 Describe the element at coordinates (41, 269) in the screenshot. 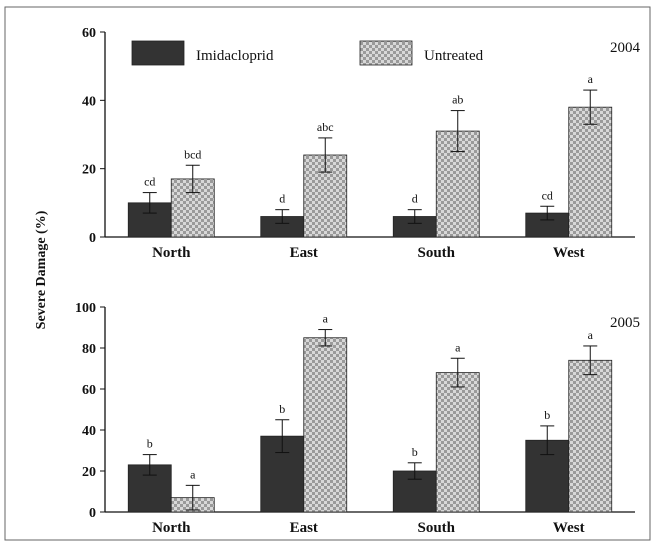

I see `y-axis-title: Severe Damage (%)` at that location.